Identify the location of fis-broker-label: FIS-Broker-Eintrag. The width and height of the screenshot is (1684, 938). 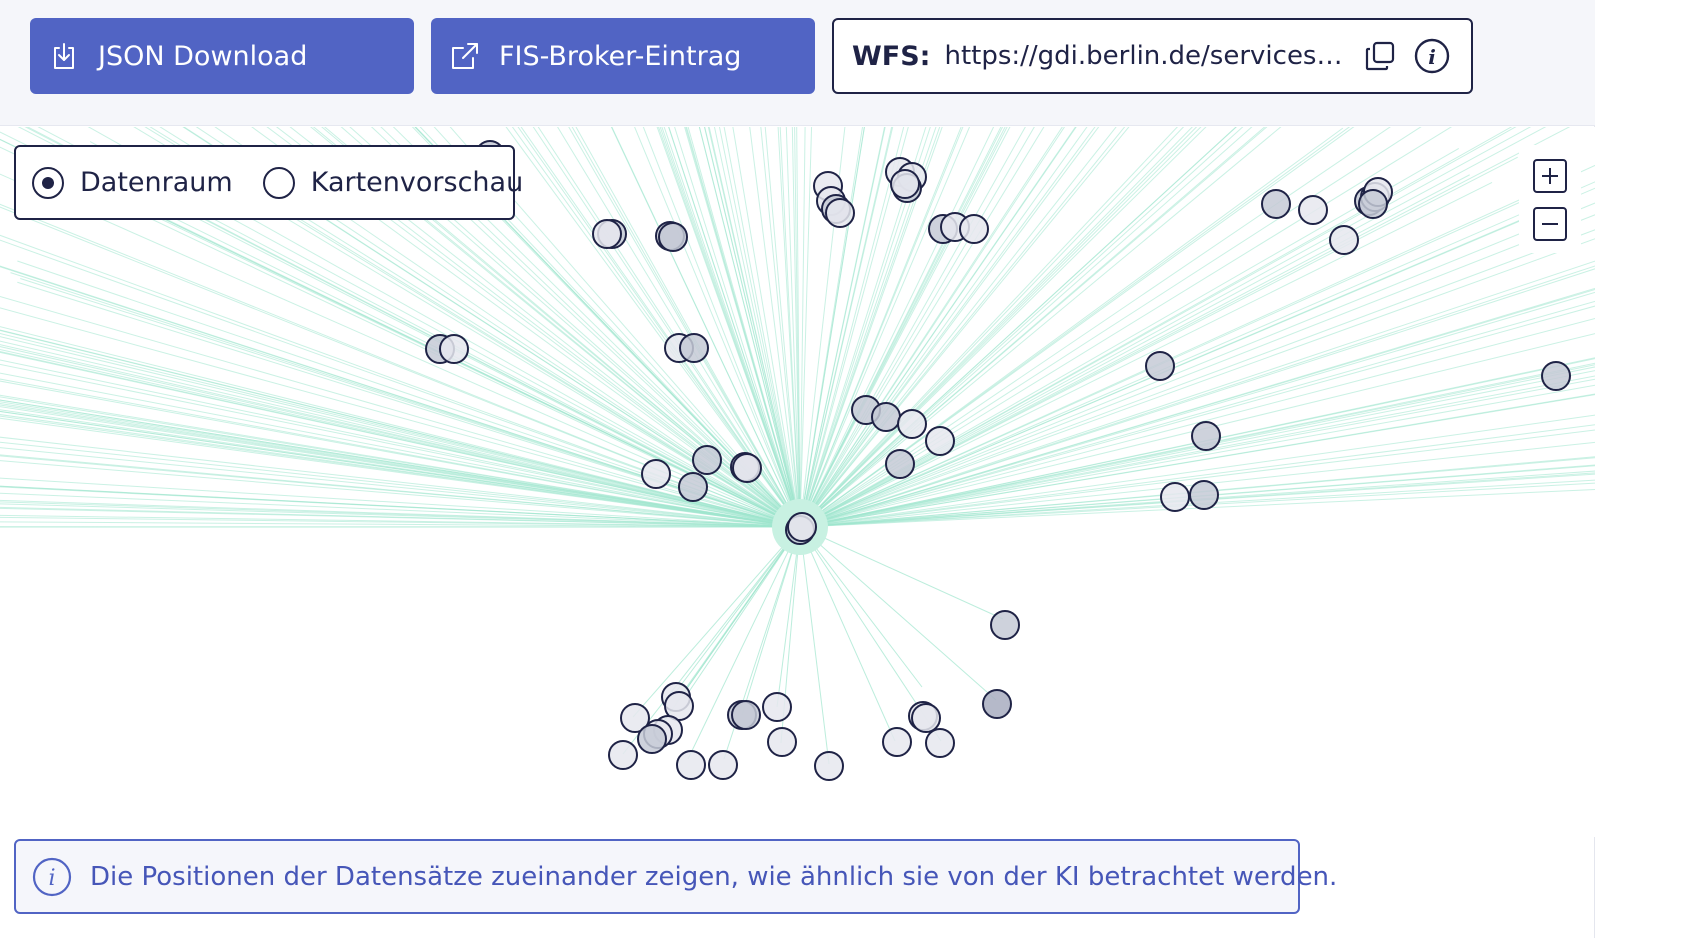
(620, 56).